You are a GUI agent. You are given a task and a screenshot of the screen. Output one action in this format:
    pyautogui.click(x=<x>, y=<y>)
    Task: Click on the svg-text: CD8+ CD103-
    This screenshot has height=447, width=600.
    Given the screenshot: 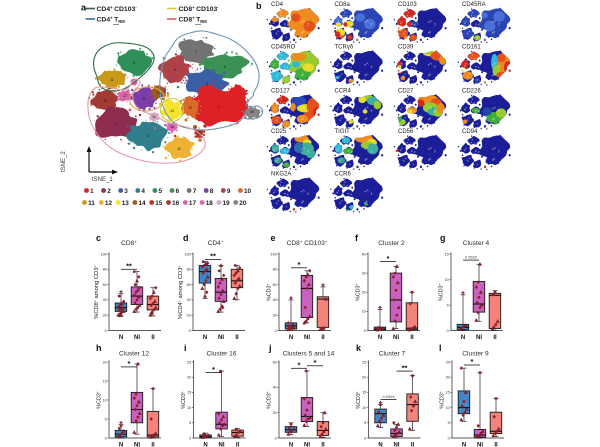 What is the action you would take?
    pyautogui.click(x=199, y=9)
    